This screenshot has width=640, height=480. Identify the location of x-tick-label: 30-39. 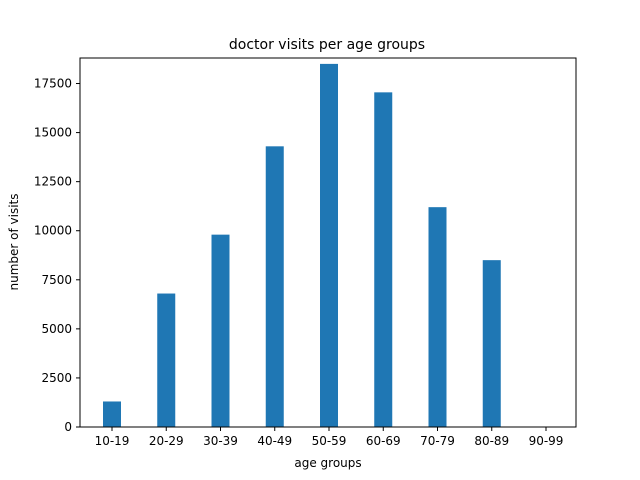
(220, 441).